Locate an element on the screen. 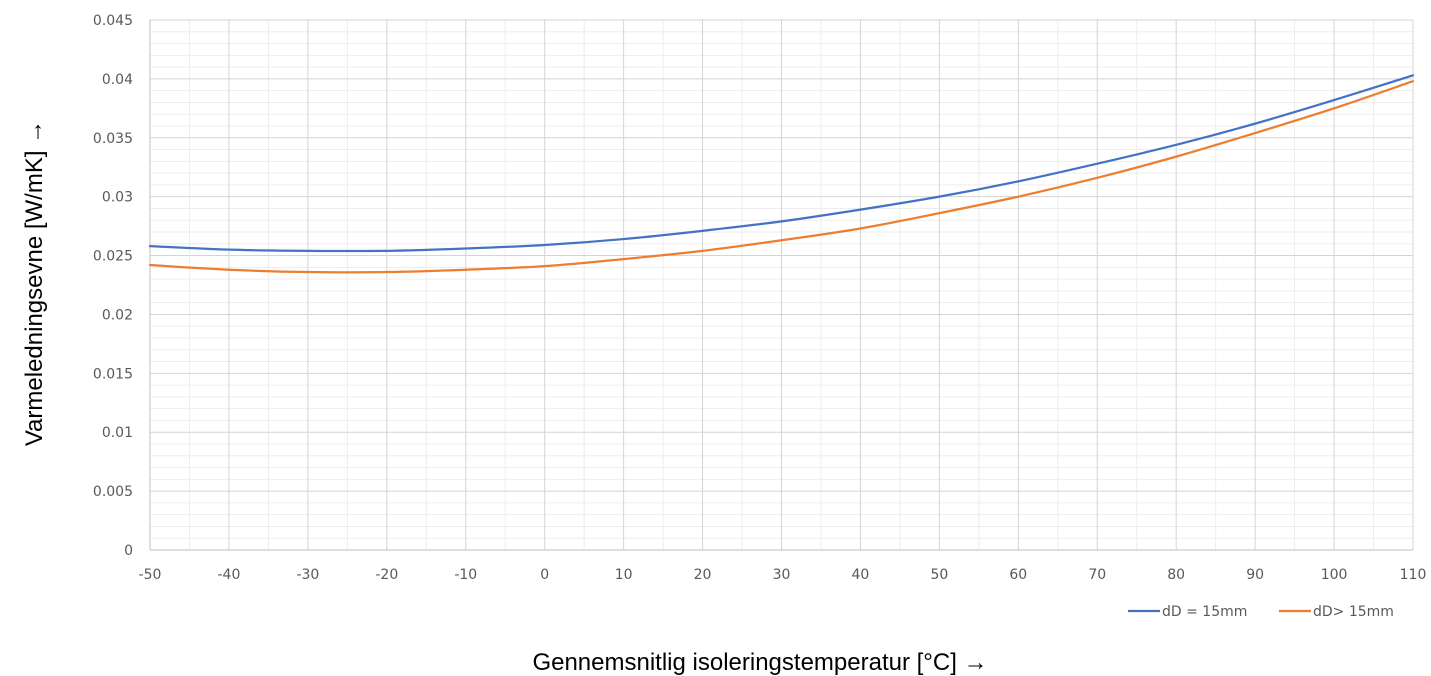 The height and width of the screenshot is (676, 1431). y-tick-label: 0.02 is located at coordinates (117, 315).